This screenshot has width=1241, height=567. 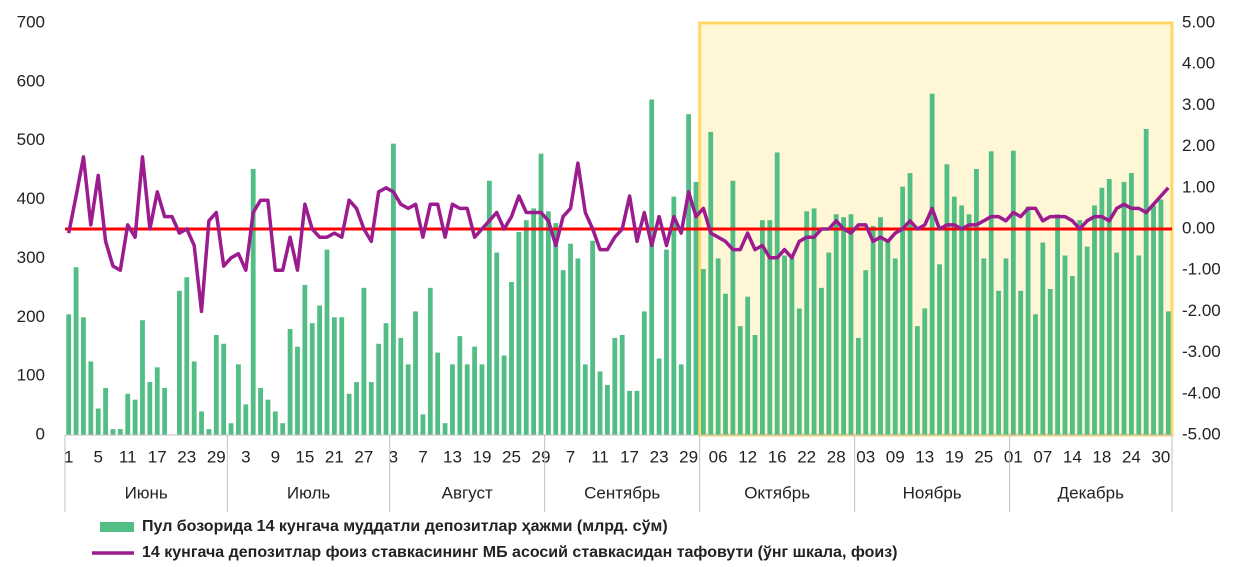 I want to click on x-tick-label: 29, so click(x=541, y=456).